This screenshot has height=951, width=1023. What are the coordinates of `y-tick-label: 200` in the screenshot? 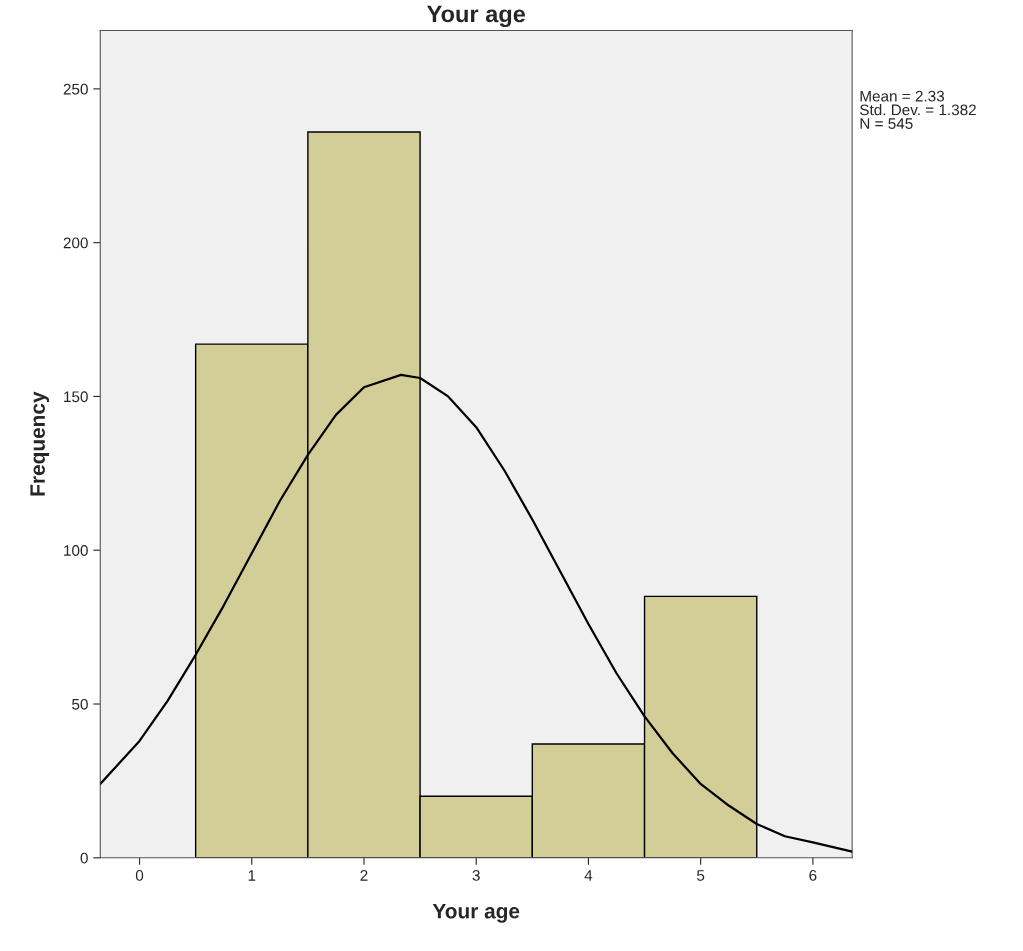 It's located at (75, 243).